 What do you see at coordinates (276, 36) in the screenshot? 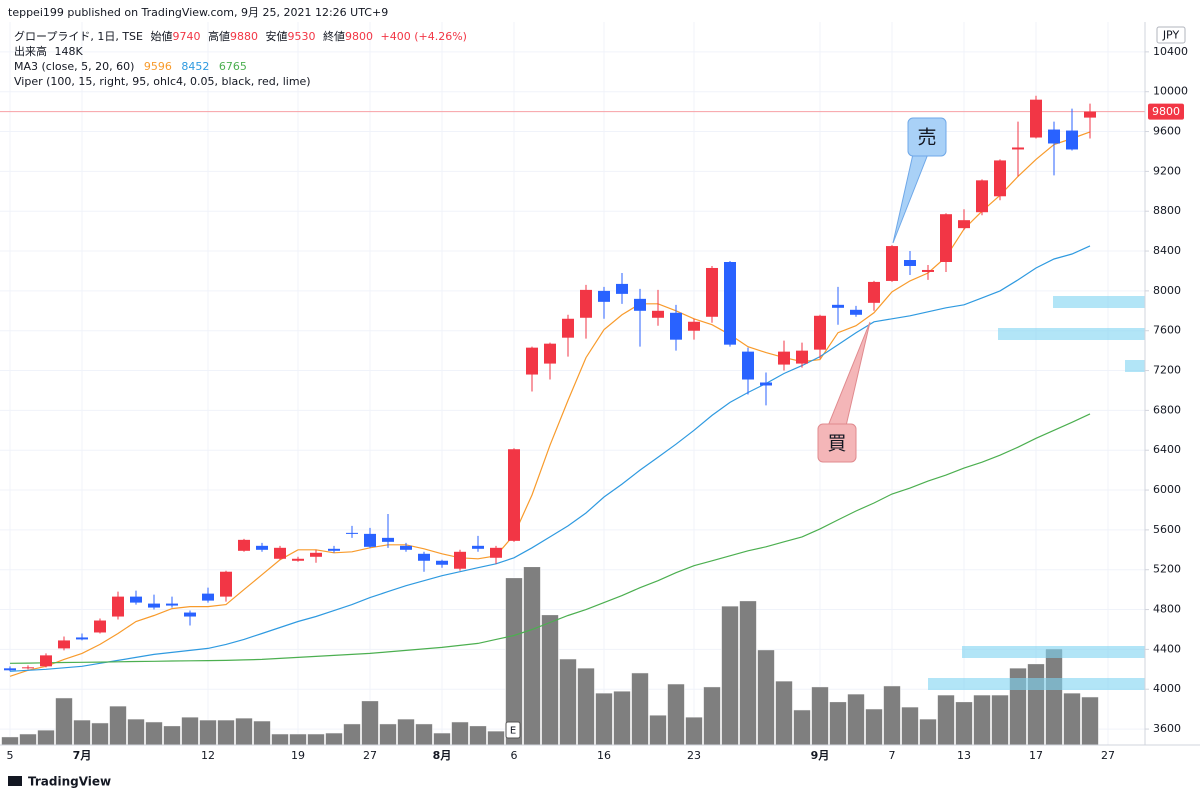
I see `low-label: 安値` at bounding box center [276, 36].